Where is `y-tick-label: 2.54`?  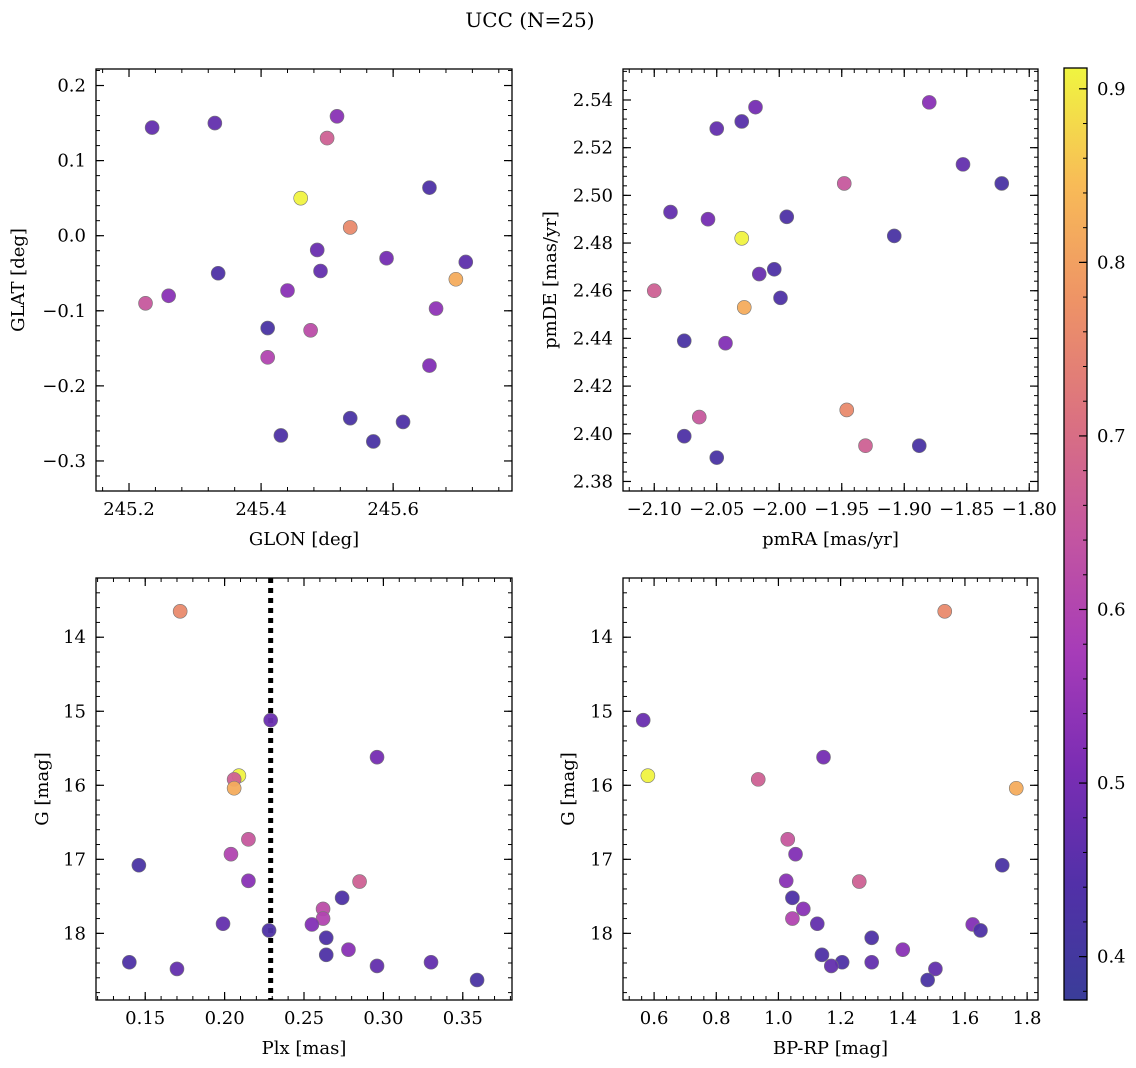
y-tick-label: 2.54 is located at coordinates (593, 100).